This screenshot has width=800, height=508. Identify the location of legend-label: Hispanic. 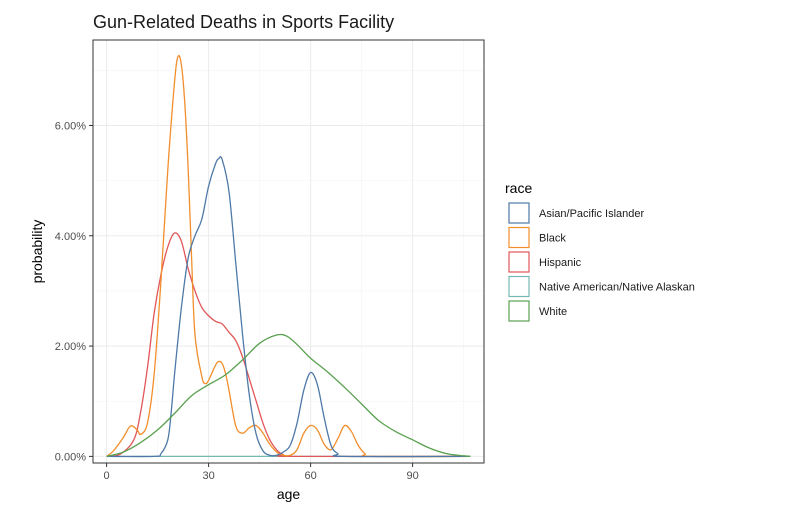
(560, 263).